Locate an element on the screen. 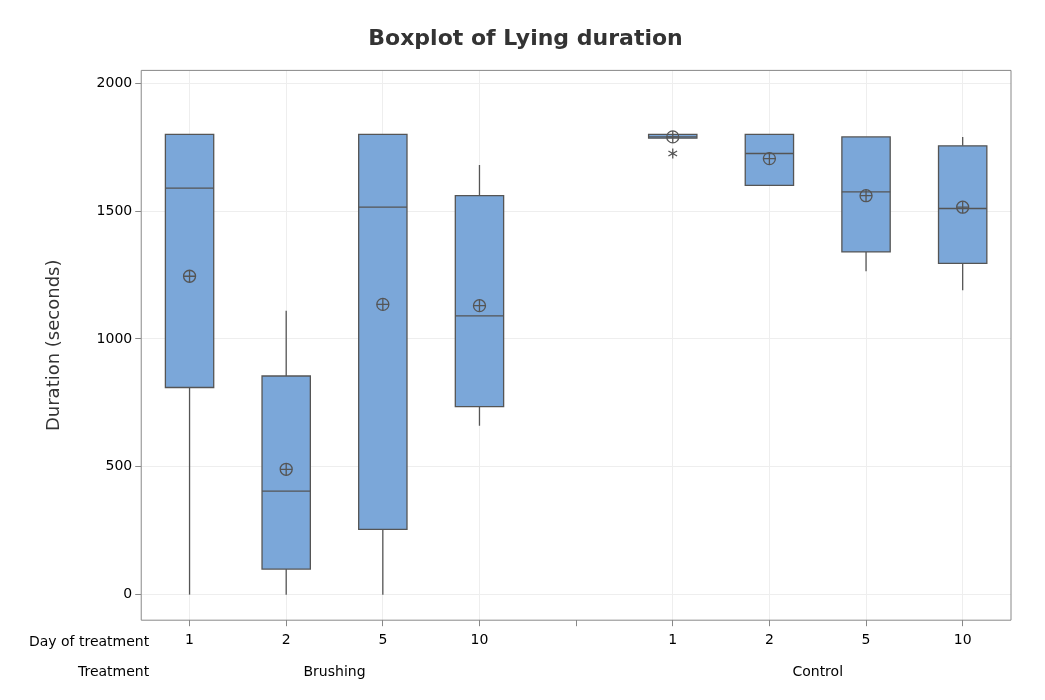 This screenshot has width=1045, height=700. text: Control is located at coordinates (818, 670).